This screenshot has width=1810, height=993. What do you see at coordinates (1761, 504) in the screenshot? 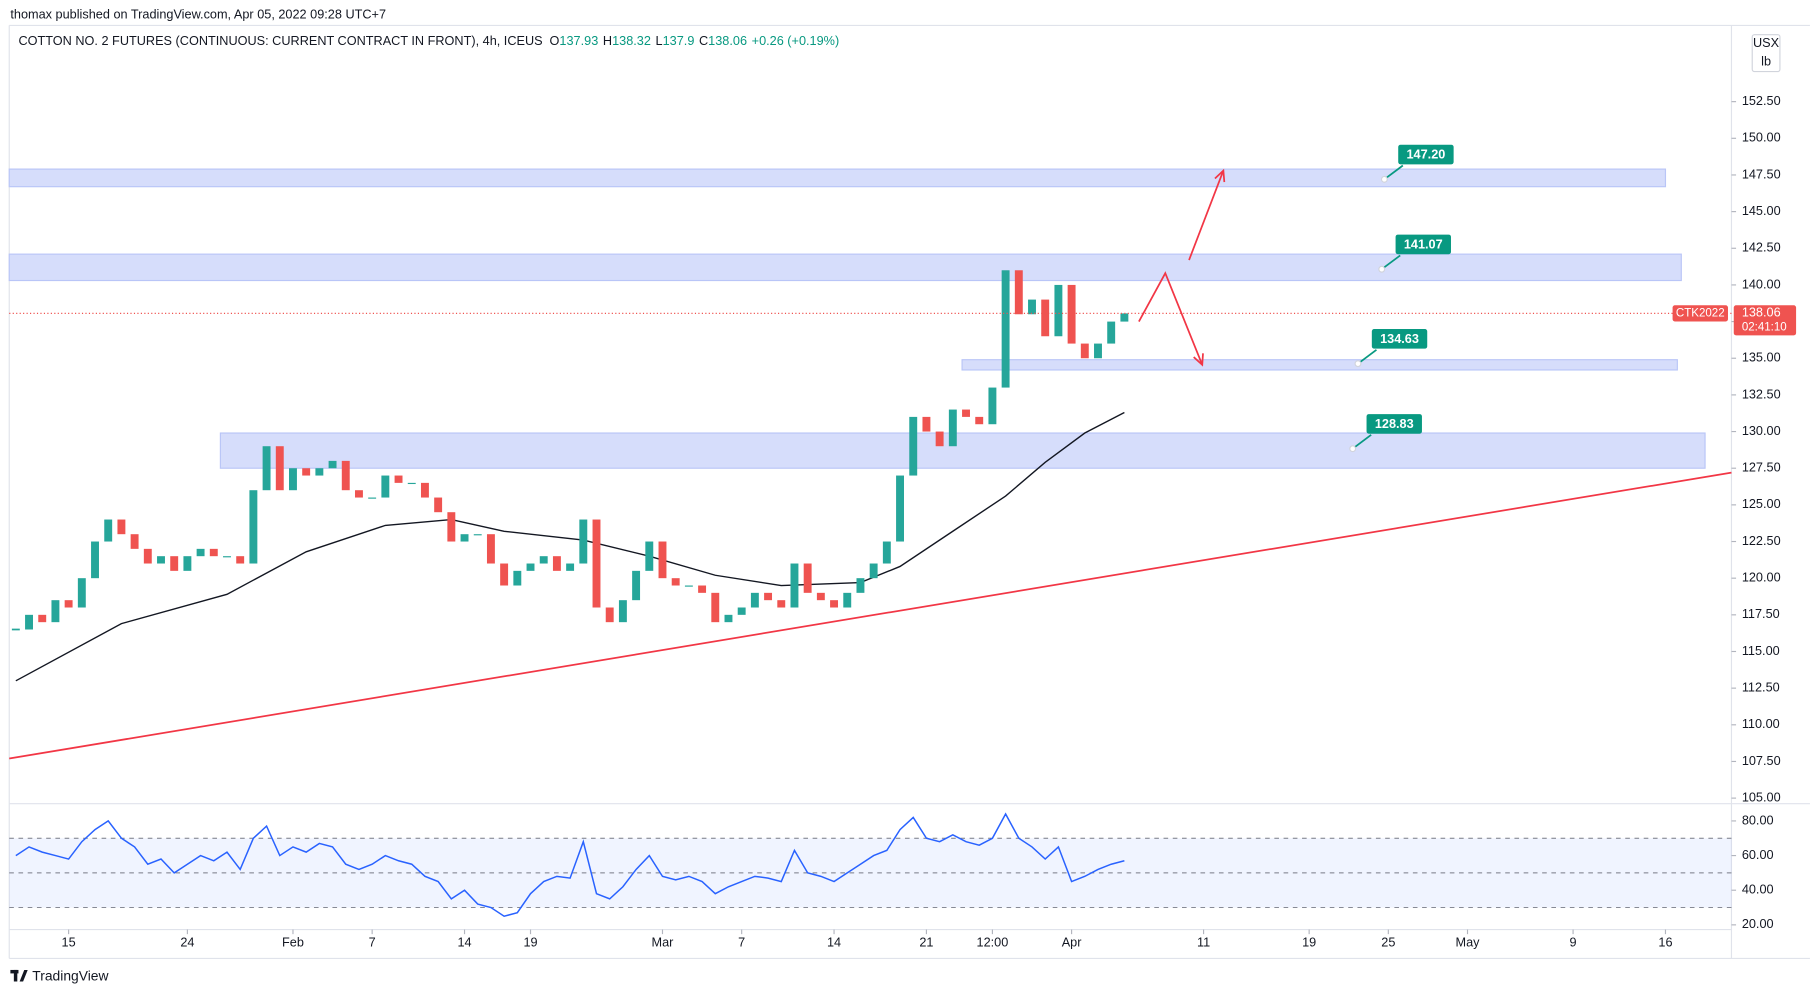
I see `y-tick-label: 125.00` at bounding box center [1761, 504].